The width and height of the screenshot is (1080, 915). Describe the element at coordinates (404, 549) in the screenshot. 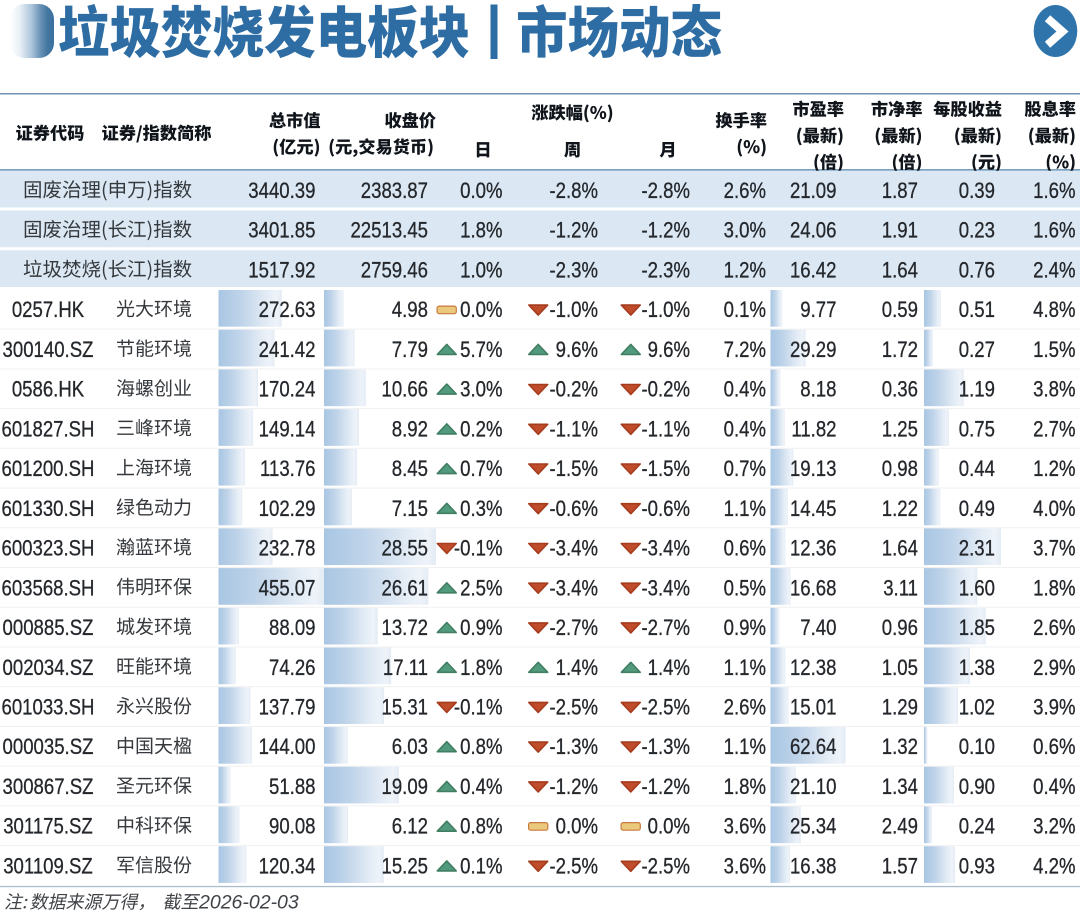

I see `svg-text: 28.55` at that location.